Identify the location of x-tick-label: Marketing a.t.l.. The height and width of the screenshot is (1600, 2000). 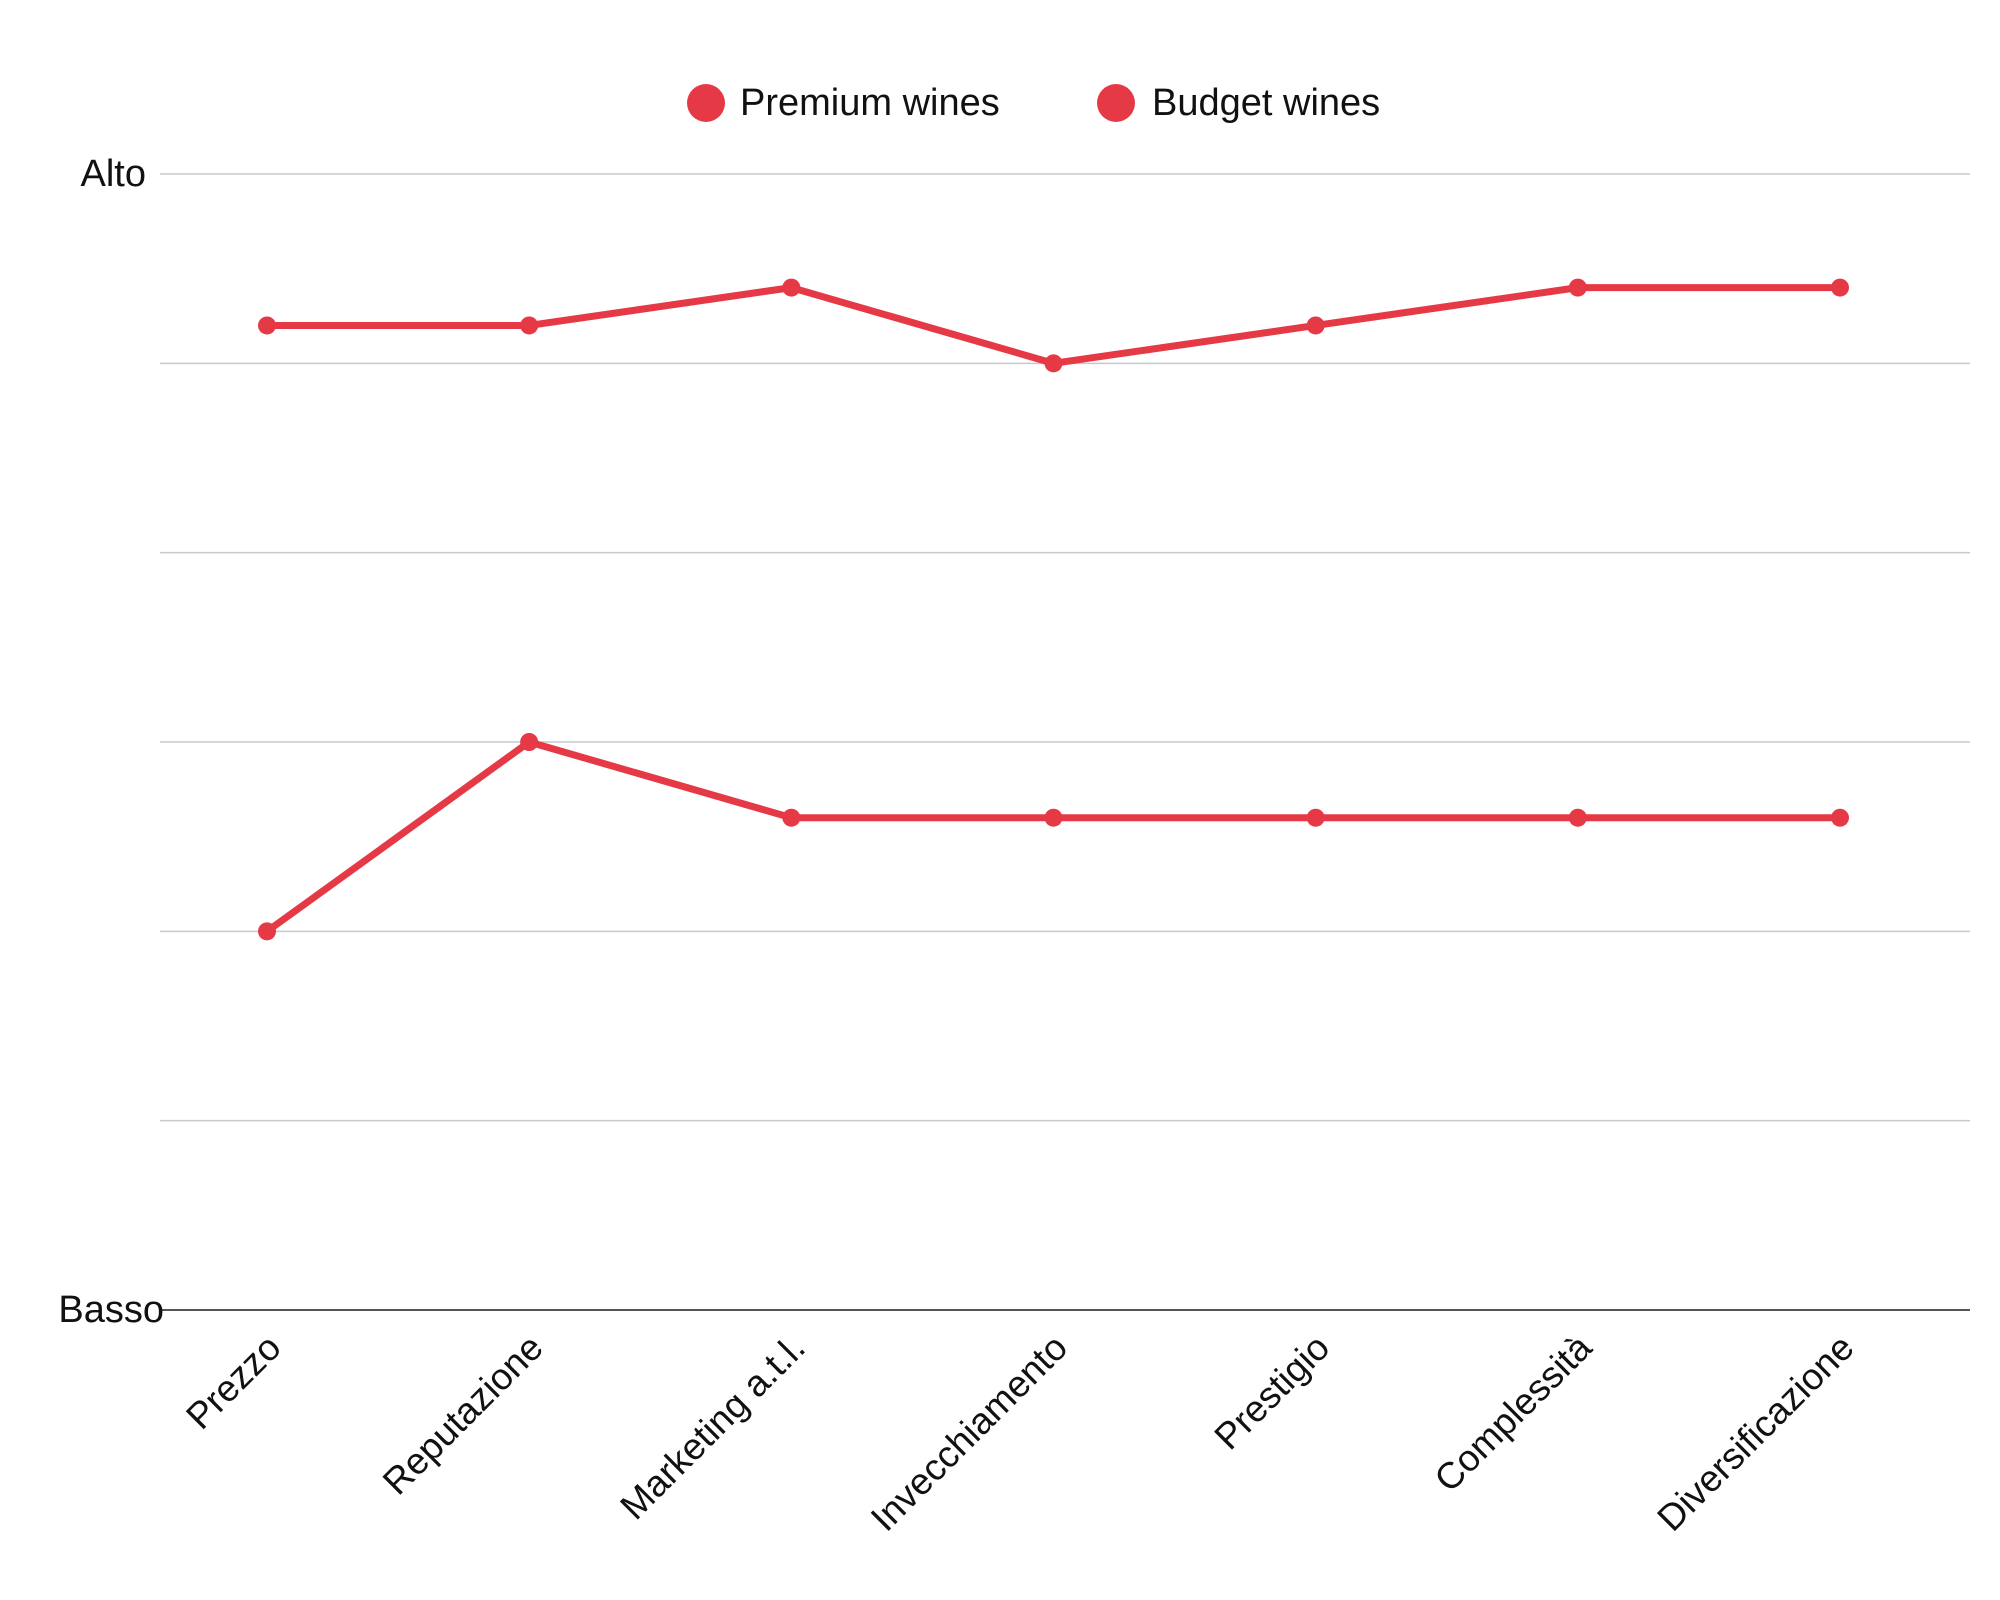
(712, 1427).